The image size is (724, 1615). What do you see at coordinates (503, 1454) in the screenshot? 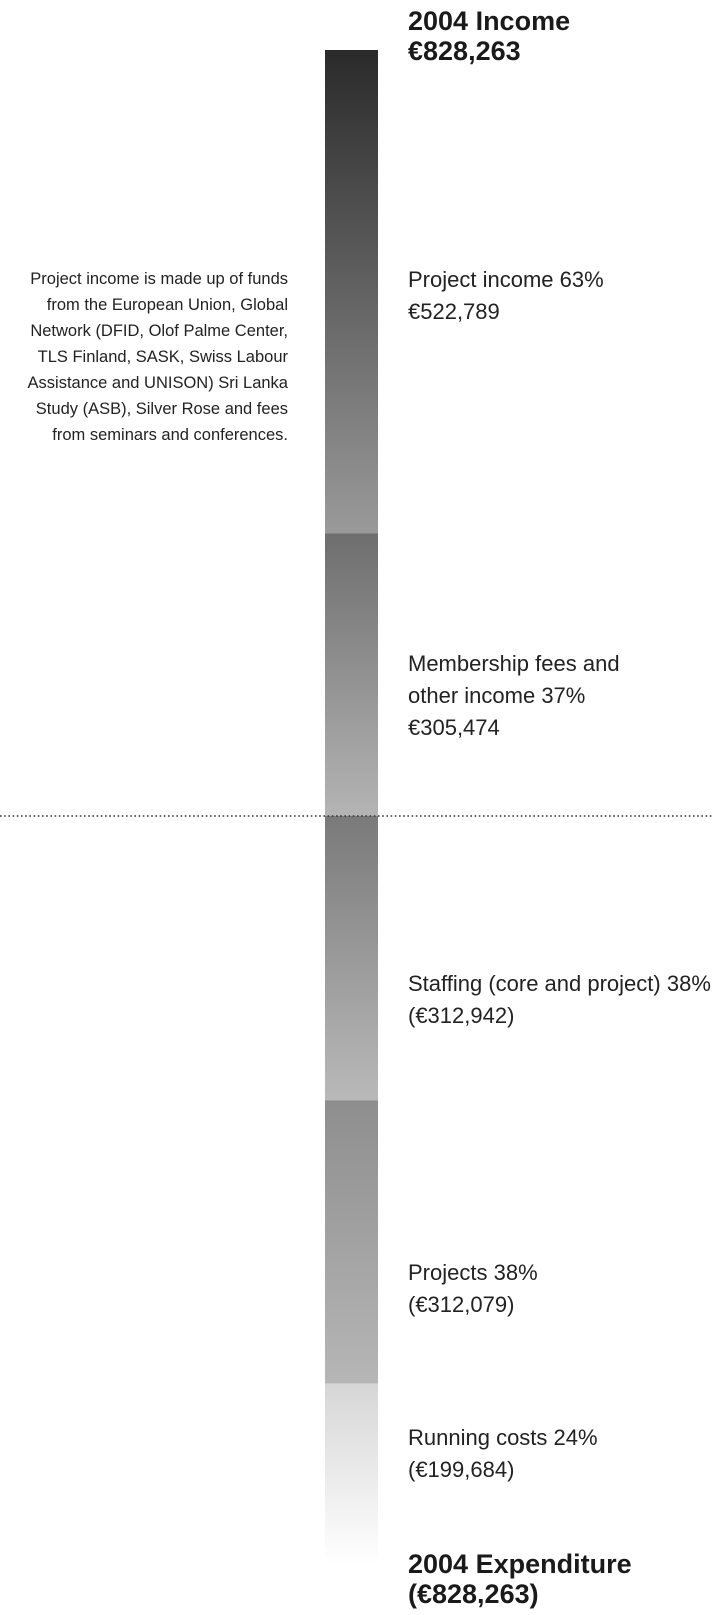
I see `segment-label-running-costs: Running costs 24% (€199,684)` at bounding box center [503, 1454].